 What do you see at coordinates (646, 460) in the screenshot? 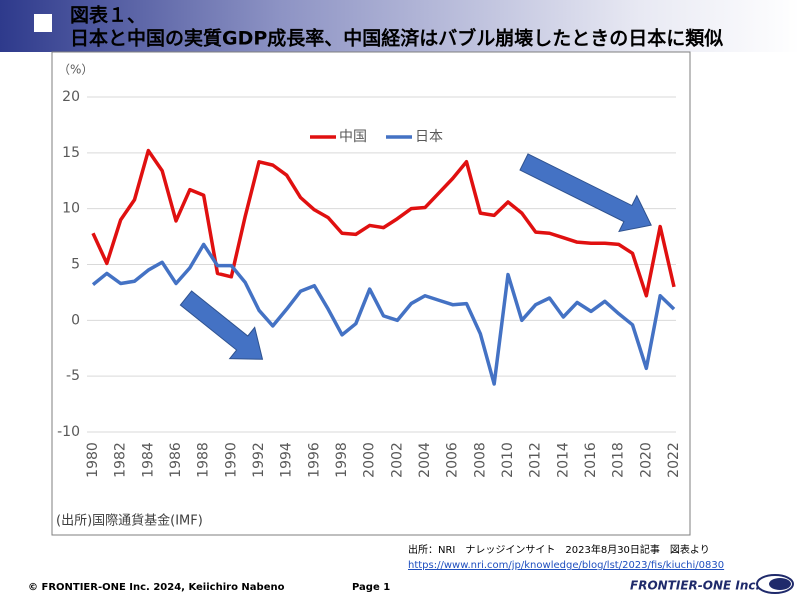
I see `x-tick-label: 2020` at bounding box center [646, 460].